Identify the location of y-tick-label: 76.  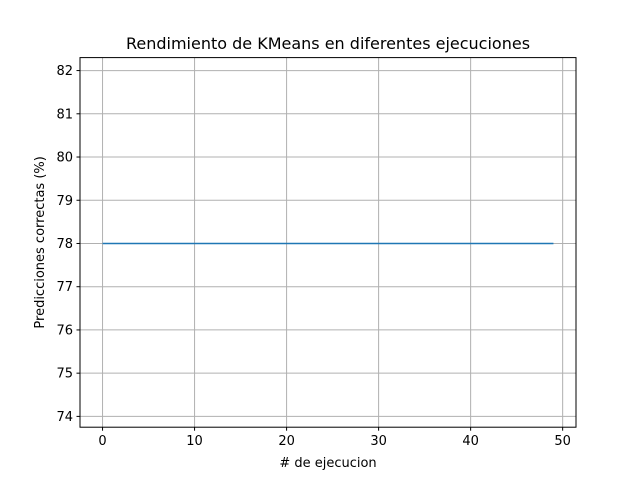
(64, 330).